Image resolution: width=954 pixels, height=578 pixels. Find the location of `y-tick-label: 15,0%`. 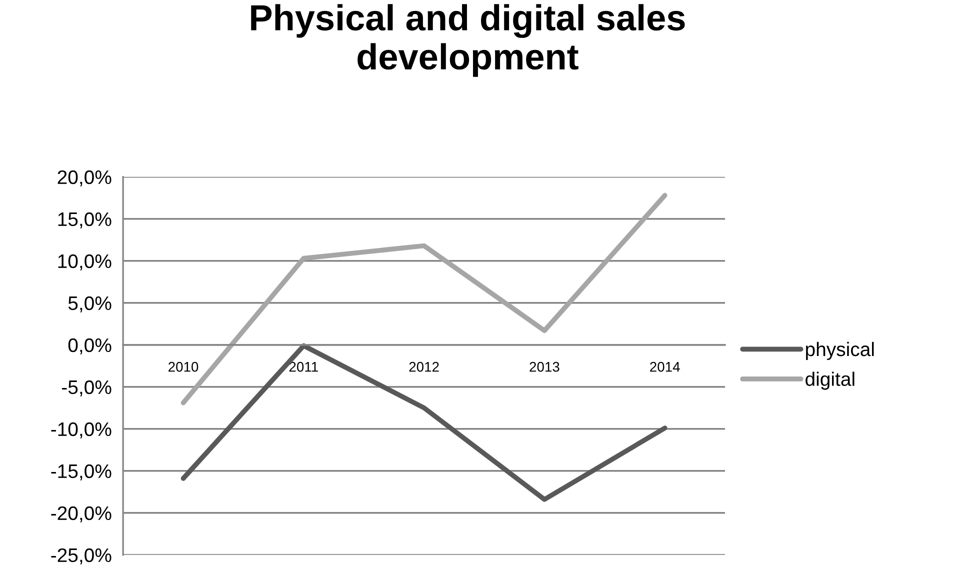

y-tick-label: 15,0% is located at coordinates (85, 220).